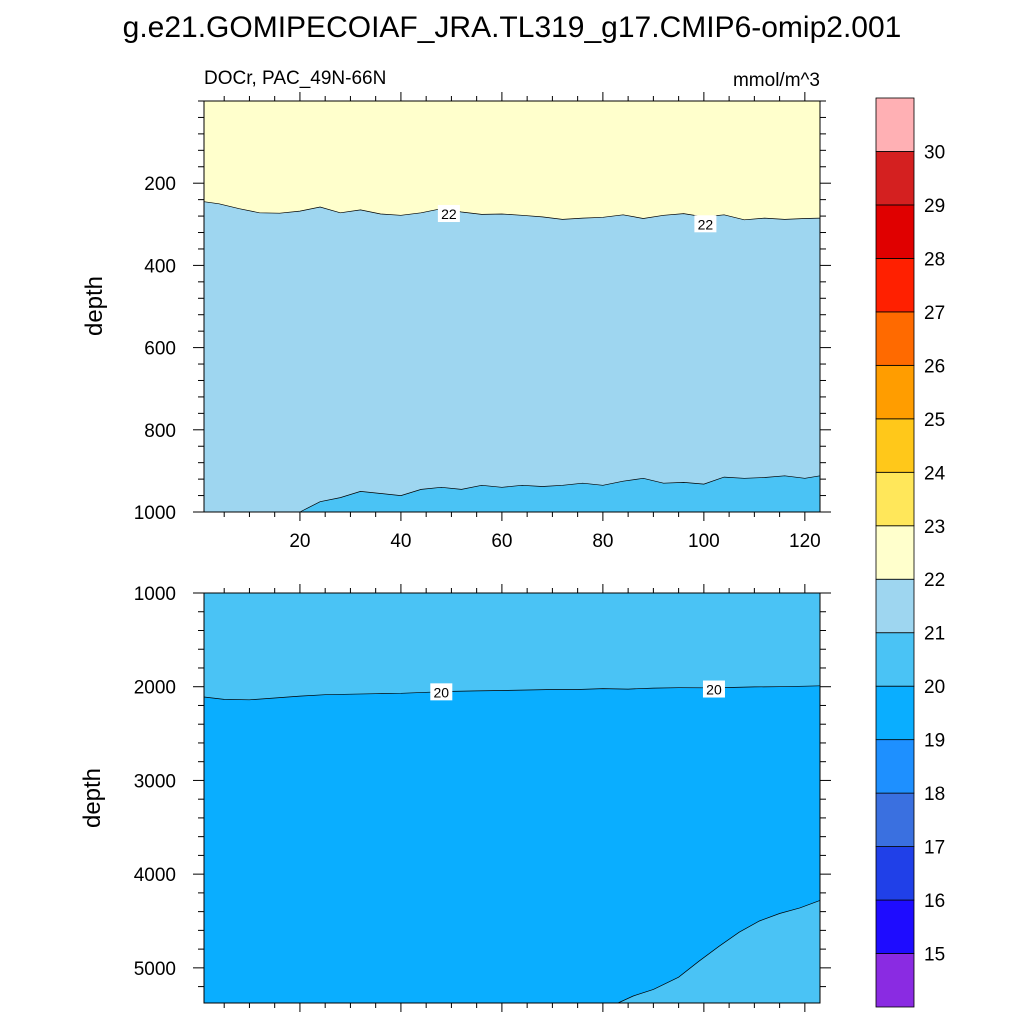 Image resolution: width=1024 pixels, height=1024 pixels. Describe the element at coordinates (934, 152) in the screenshot. I see `colorbar-label-30: 30` at that location.